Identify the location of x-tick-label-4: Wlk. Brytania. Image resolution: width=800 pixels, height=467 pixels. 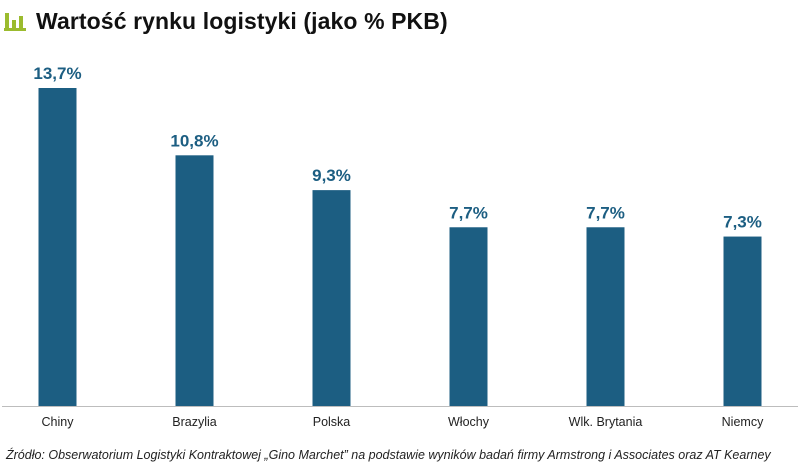
(606, 422).